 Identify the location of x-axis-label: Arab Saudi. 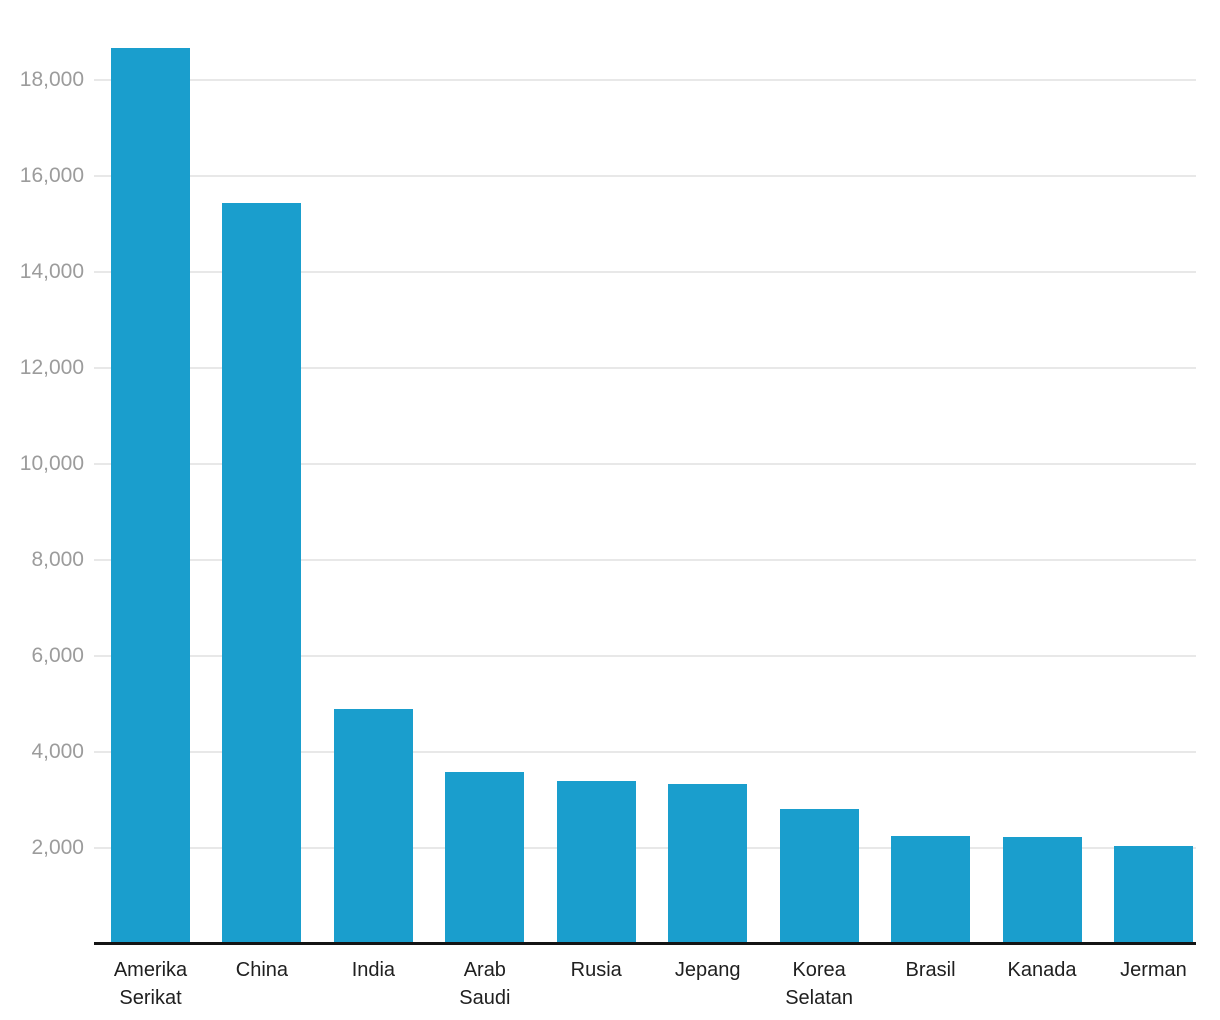
(485, 984).